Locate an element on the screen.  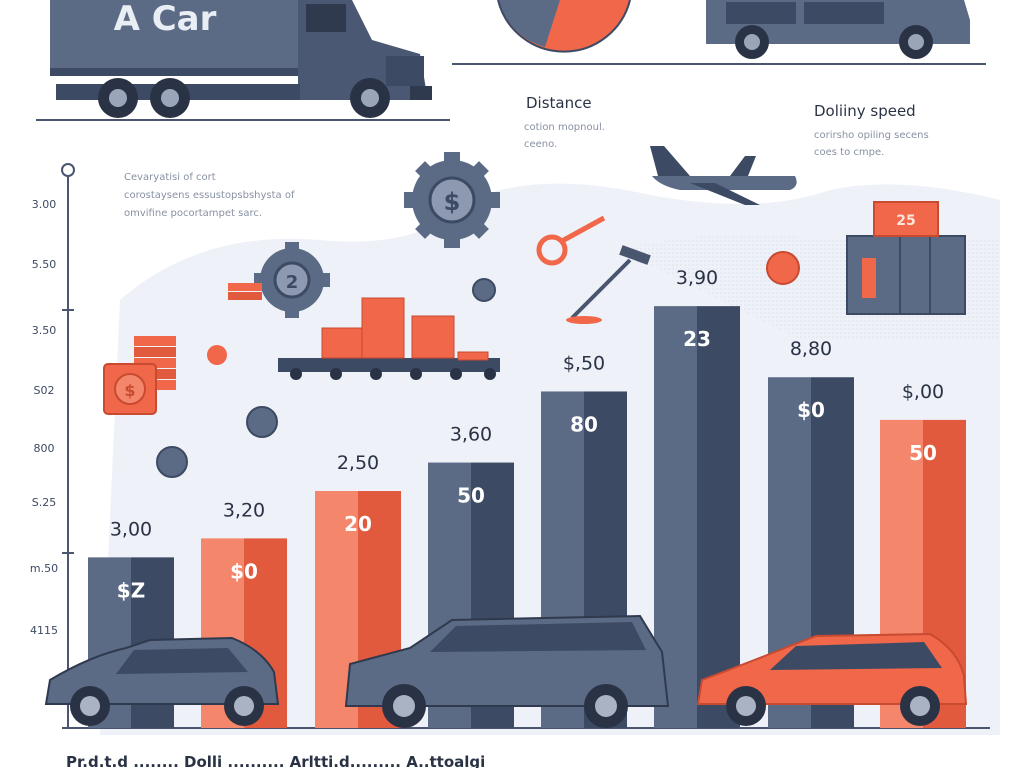
y-tick-label: S02 is located at coordinates (44, 390).